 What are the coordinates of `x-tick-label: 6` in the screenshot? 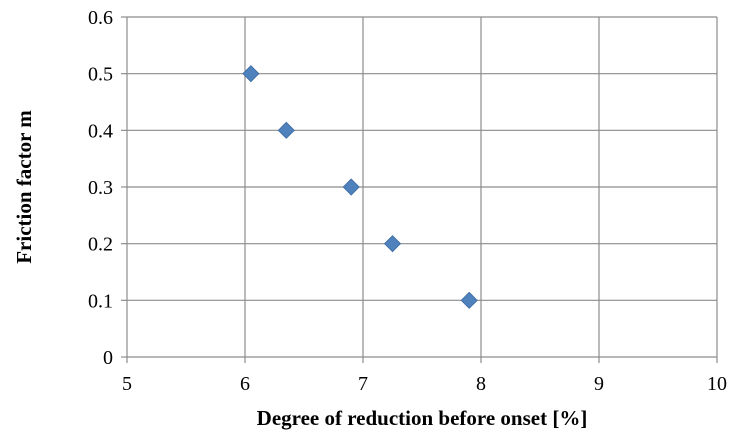 It's located at (245, 384).